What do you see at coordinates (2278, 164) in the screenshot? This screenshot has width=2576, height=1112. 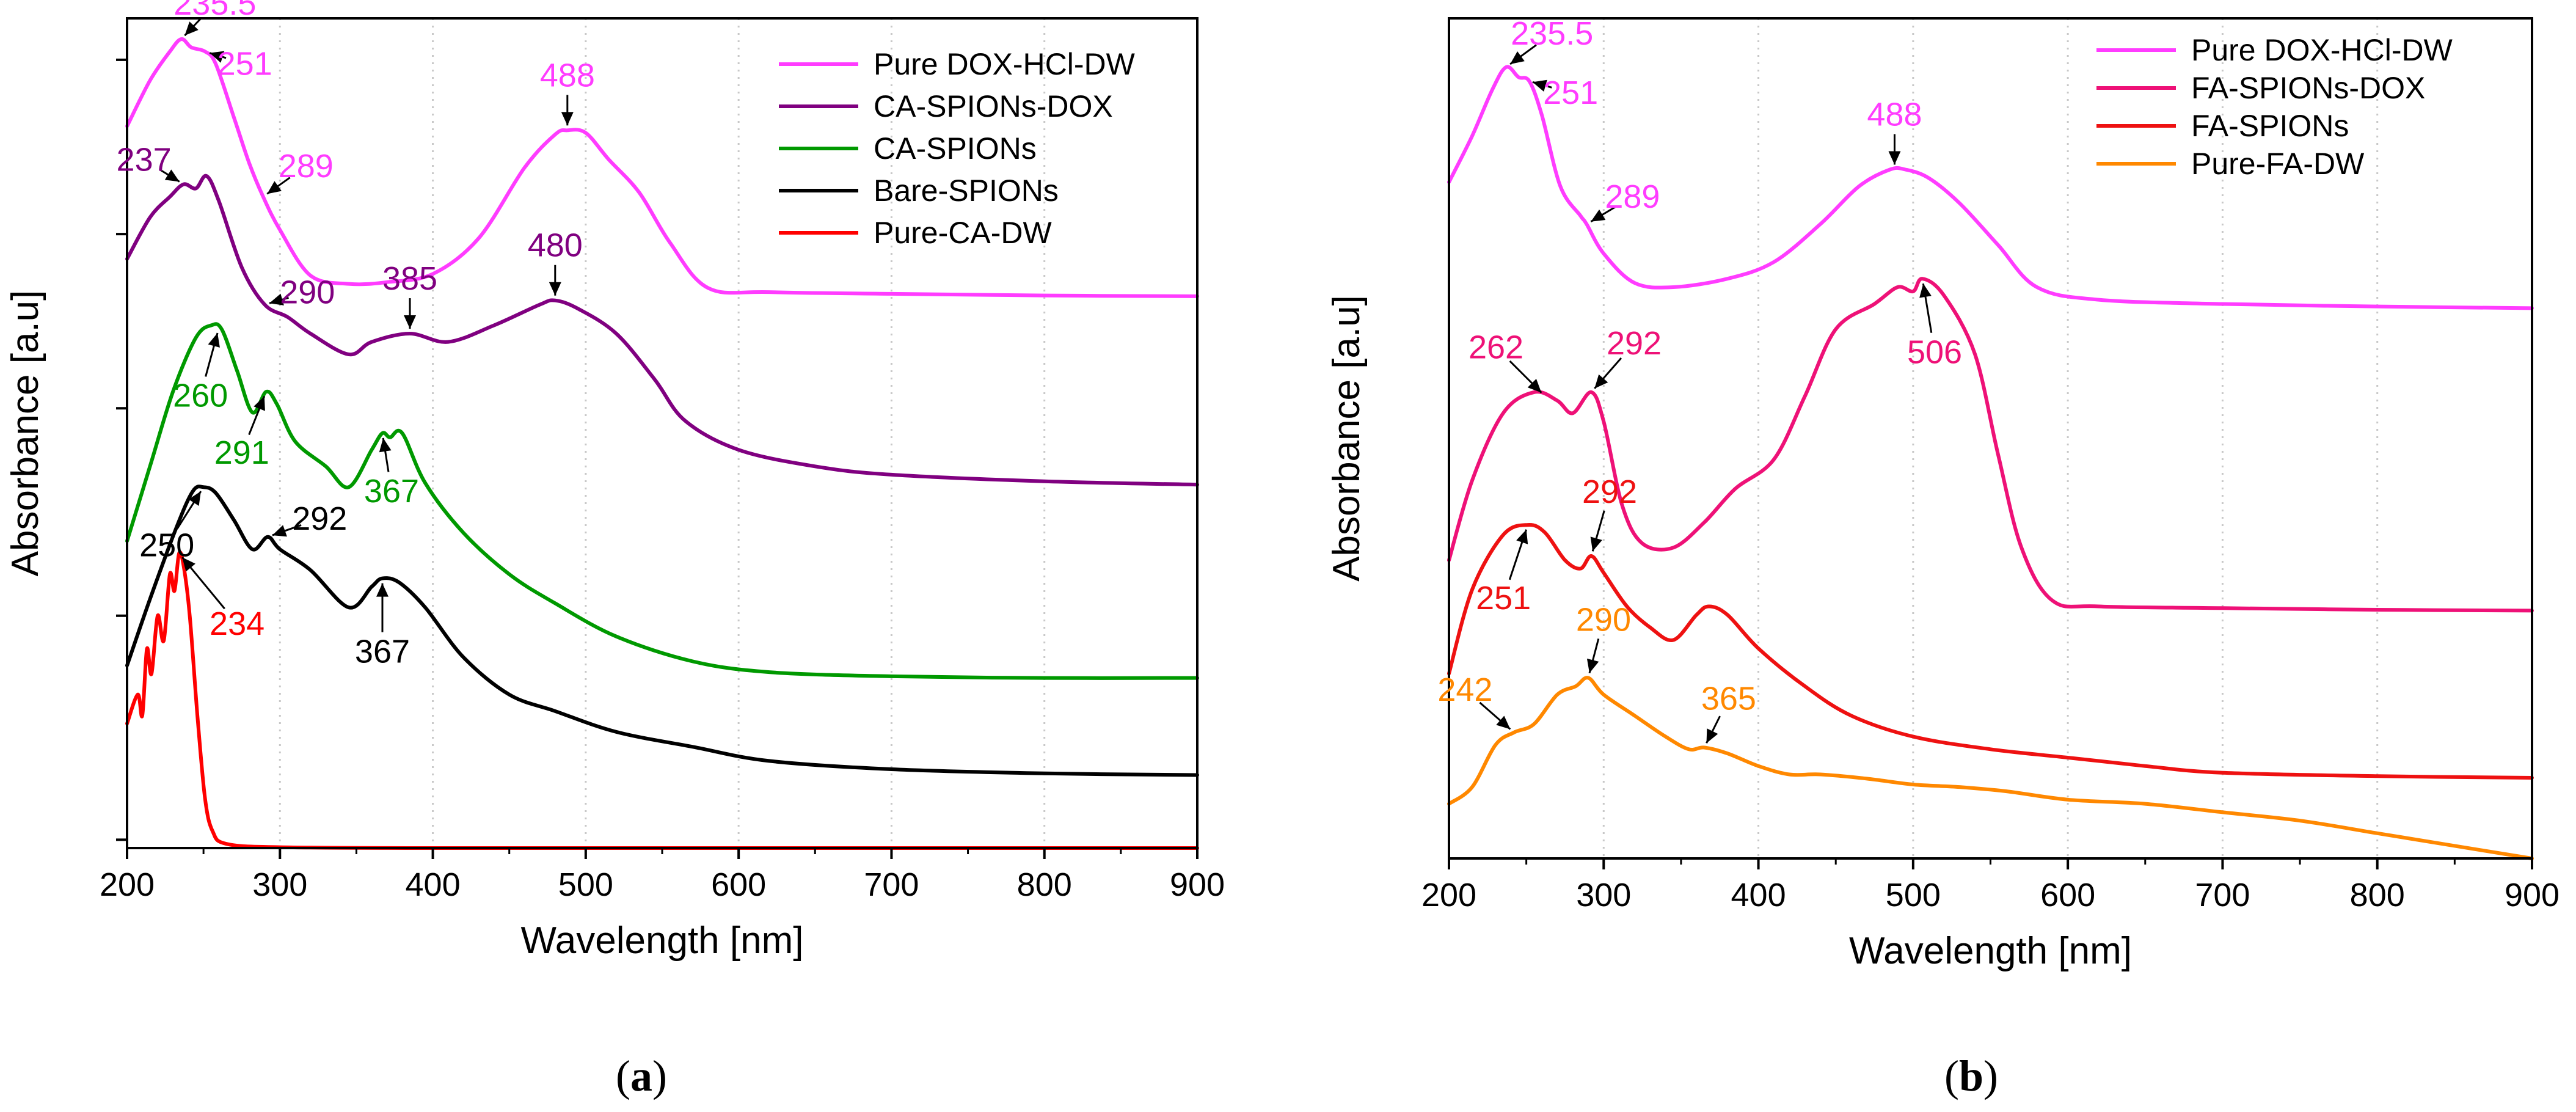 I see `legend-label-4: Pure-FA-DW` at bounding box center [2278, 164].